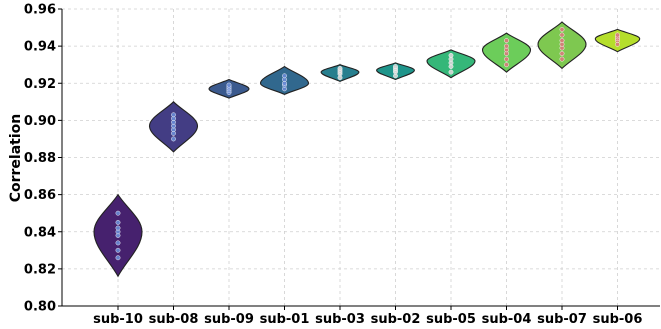 The height and width of the screenshot is (329, 661). Describe the element at coordinates (507, 319) in the screenshot. I see `x-tick-label: sub-04` at that location.